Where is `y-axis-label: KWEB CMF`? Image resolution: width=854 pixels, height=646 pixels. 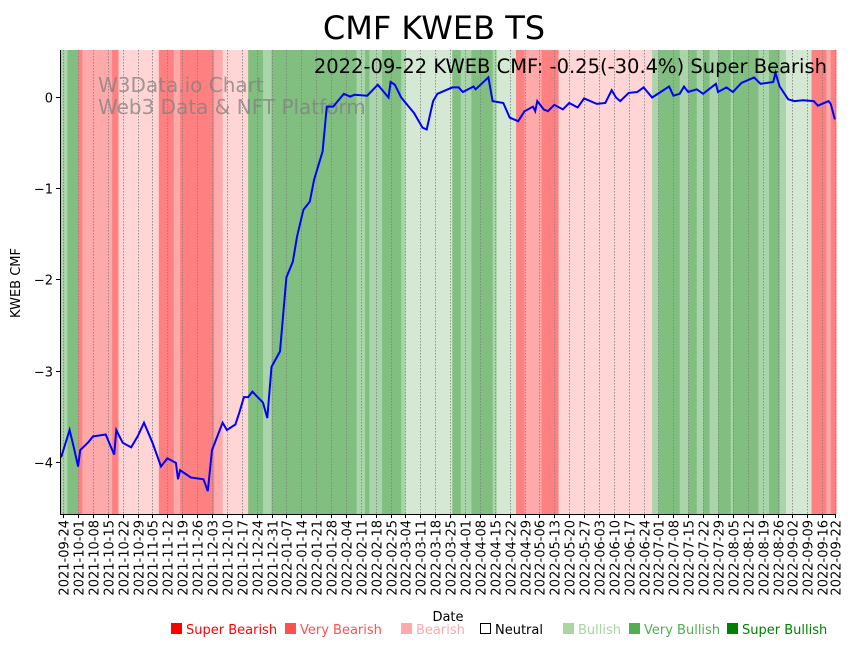 y-axis-label: KWEB CMF is located at coordinates (16, 283).